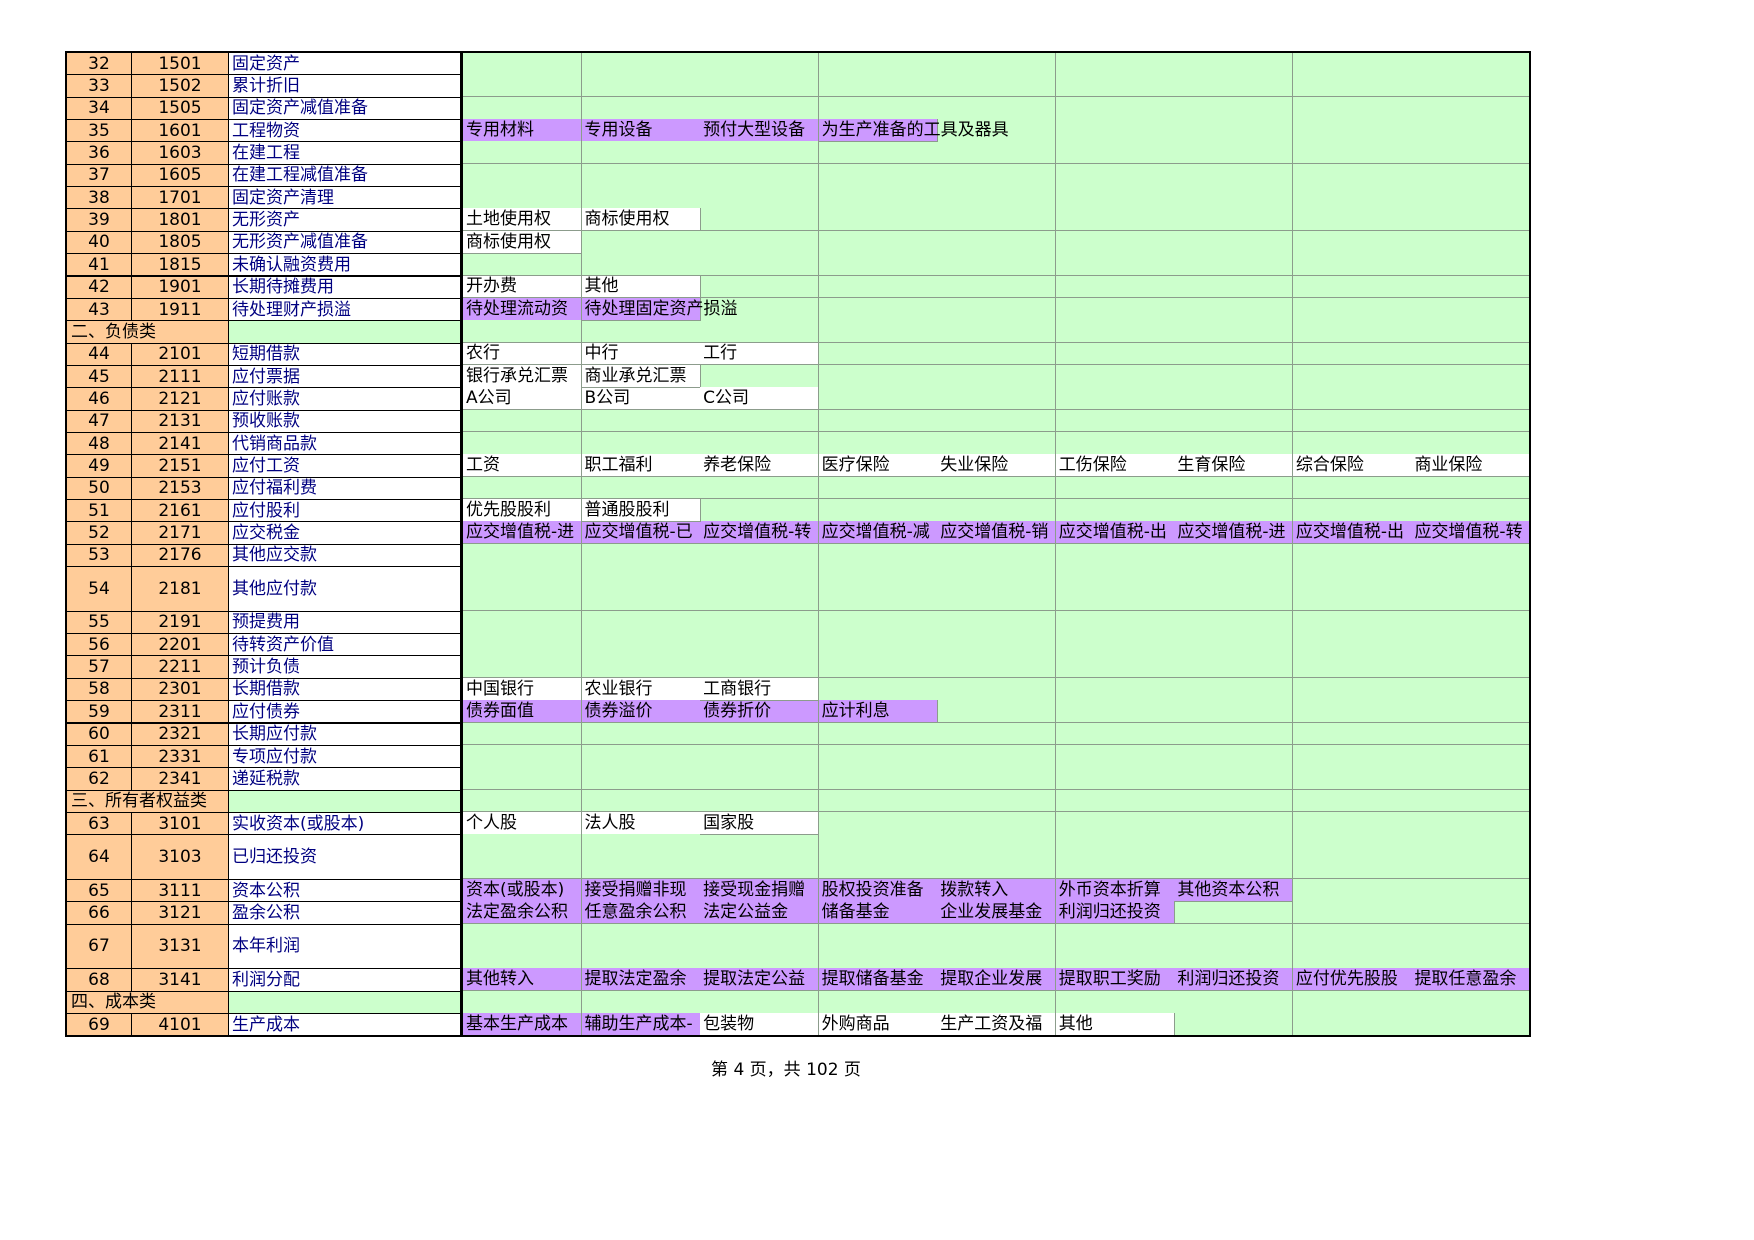 The image size is (1754, 1240). Describe the element at coordinates (180, 857) in the screenshot. I see `account-code: 3103` at that location.